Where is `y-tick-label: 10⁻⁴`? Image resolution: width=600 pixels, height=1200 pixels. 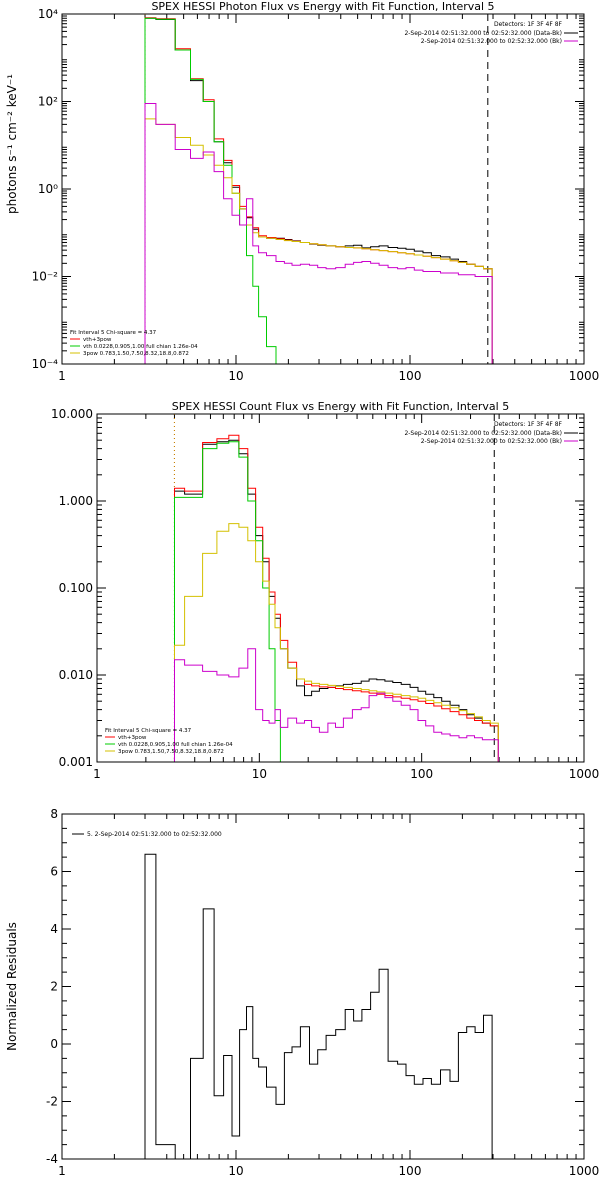 y-tick-label: 10⁻⁴ is located at coordinates (45, 364).